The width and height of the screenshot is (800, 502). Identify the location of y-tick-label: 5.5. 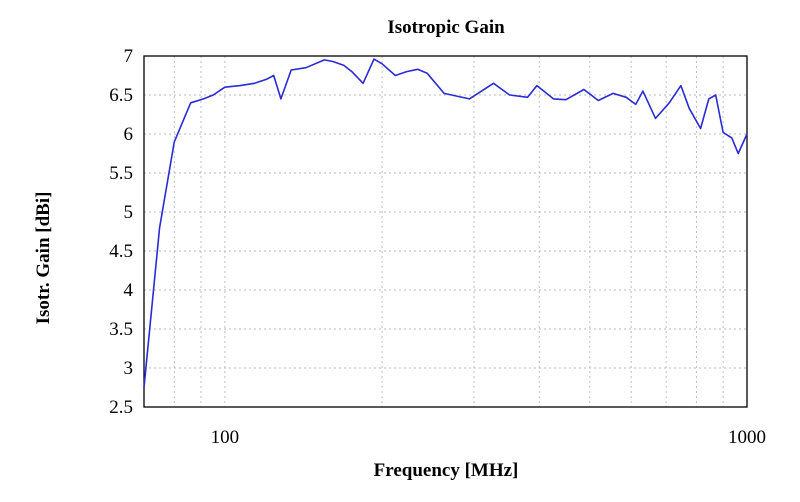
(121, 173).